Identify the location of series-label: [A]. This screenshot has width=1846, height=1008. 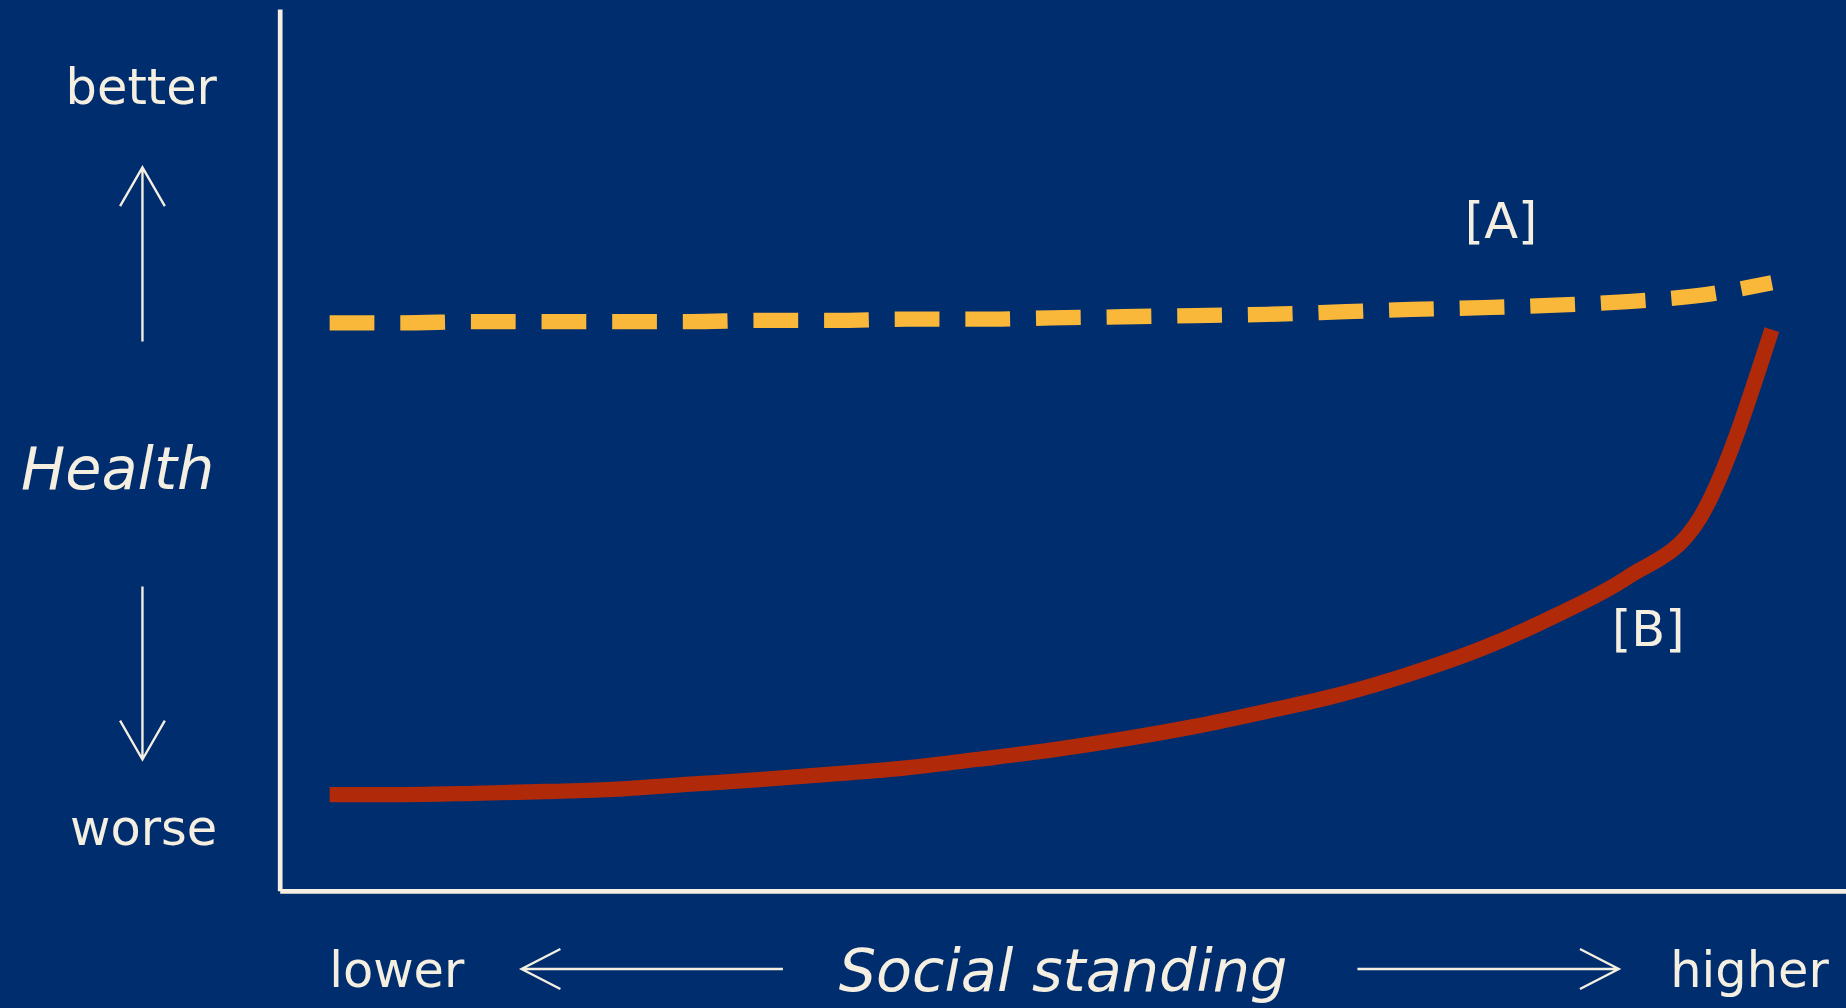
(1501, 220).